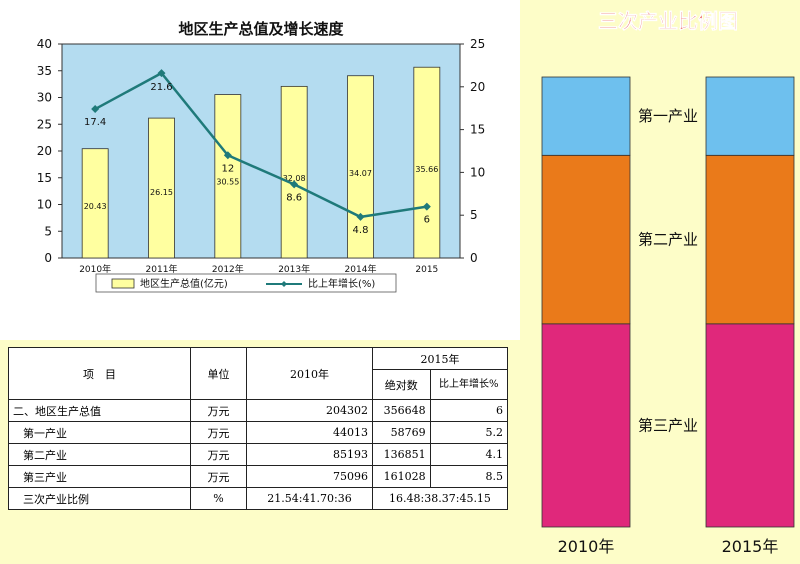 This screenshot has width=800, height=564. I want to click on y-right-tick-label: 15, so click(477, 130).